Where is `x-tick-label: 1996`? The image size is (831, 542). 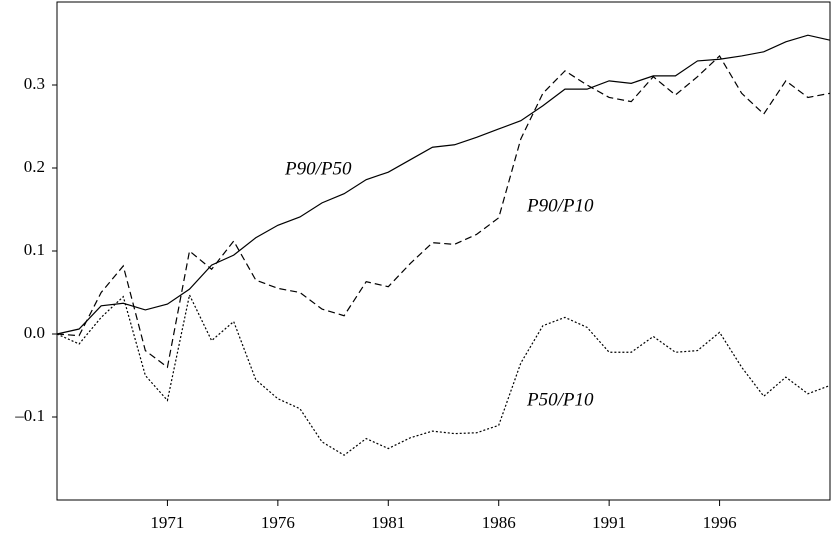 x-tick-label: 1996 is located at coordinates (720, 522).